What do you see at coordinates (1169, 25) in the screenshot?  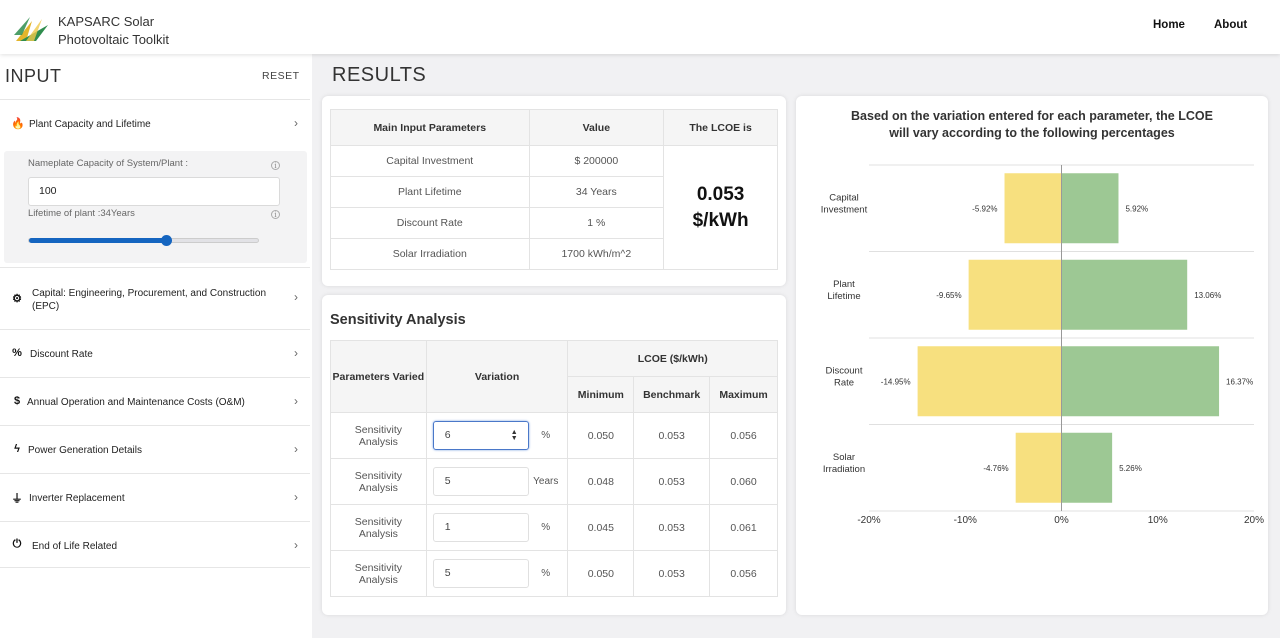 I see `nav-home-link: Home` at bounding box center [1169, 25].